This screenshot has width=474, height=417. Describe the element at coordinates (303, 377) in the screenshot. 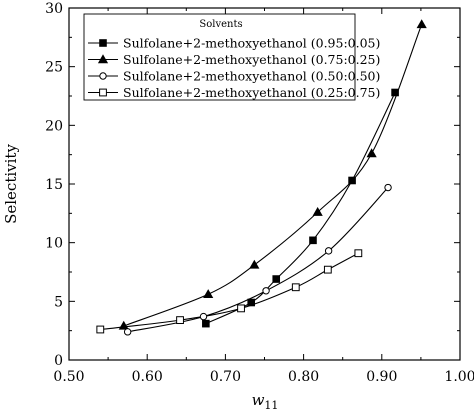

I see `x-tick-label: 0.80` at that location.